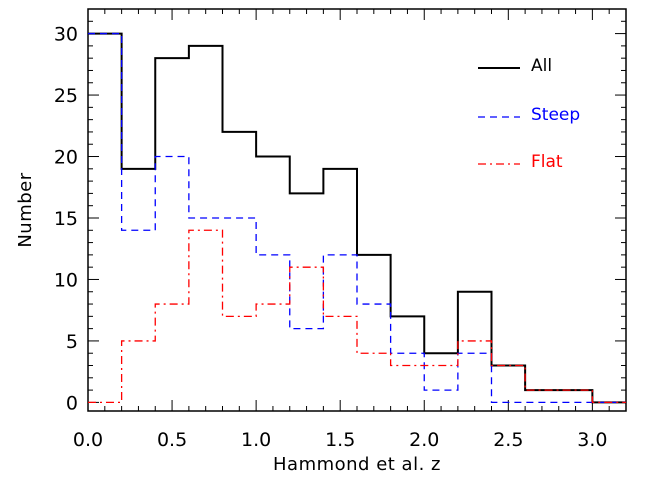  I want to click on x-tick-label: 1.0, so click(256, 440).